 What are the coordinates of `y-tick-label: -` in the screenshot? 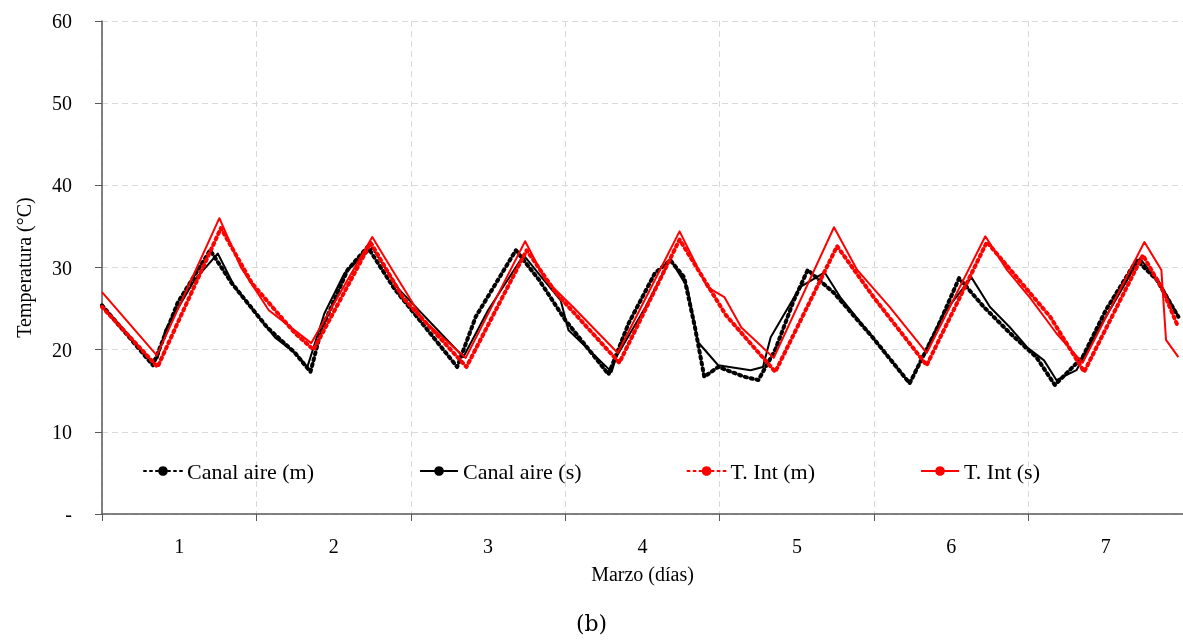 It's located at (68, 514).